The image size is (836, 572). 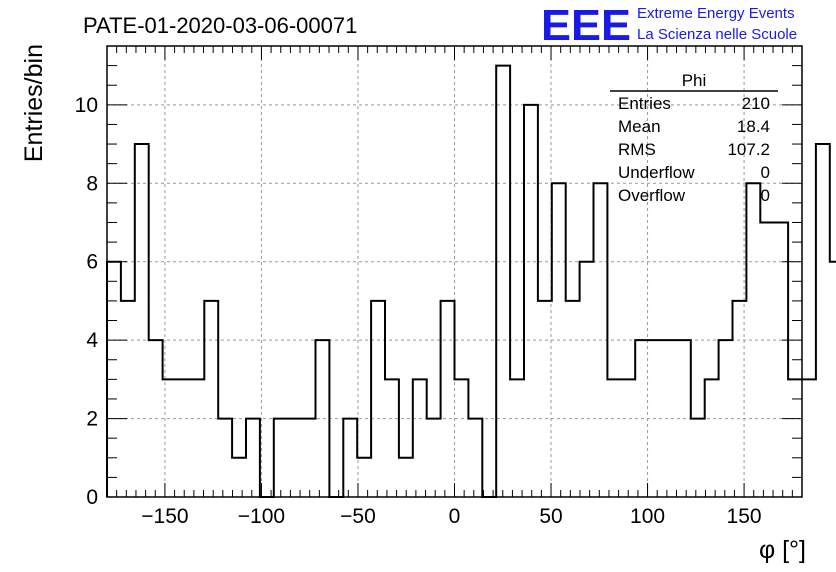 What do you see at coordinates (92, 183) in the screenshot?
I see `y-tick-label: 8` at bounding box center [92, 183].